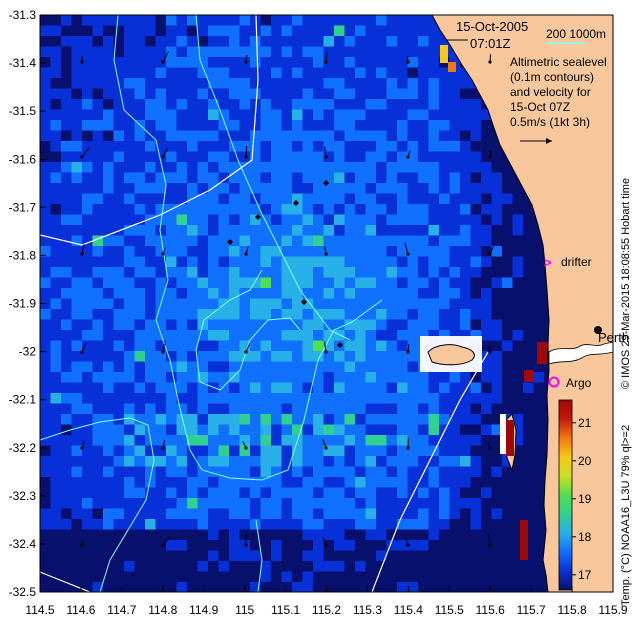 This screenshot has height=630, width=640. I want to click on altimetry-line-5: 0.5m/s (1kt 3h), so click(550, 122).